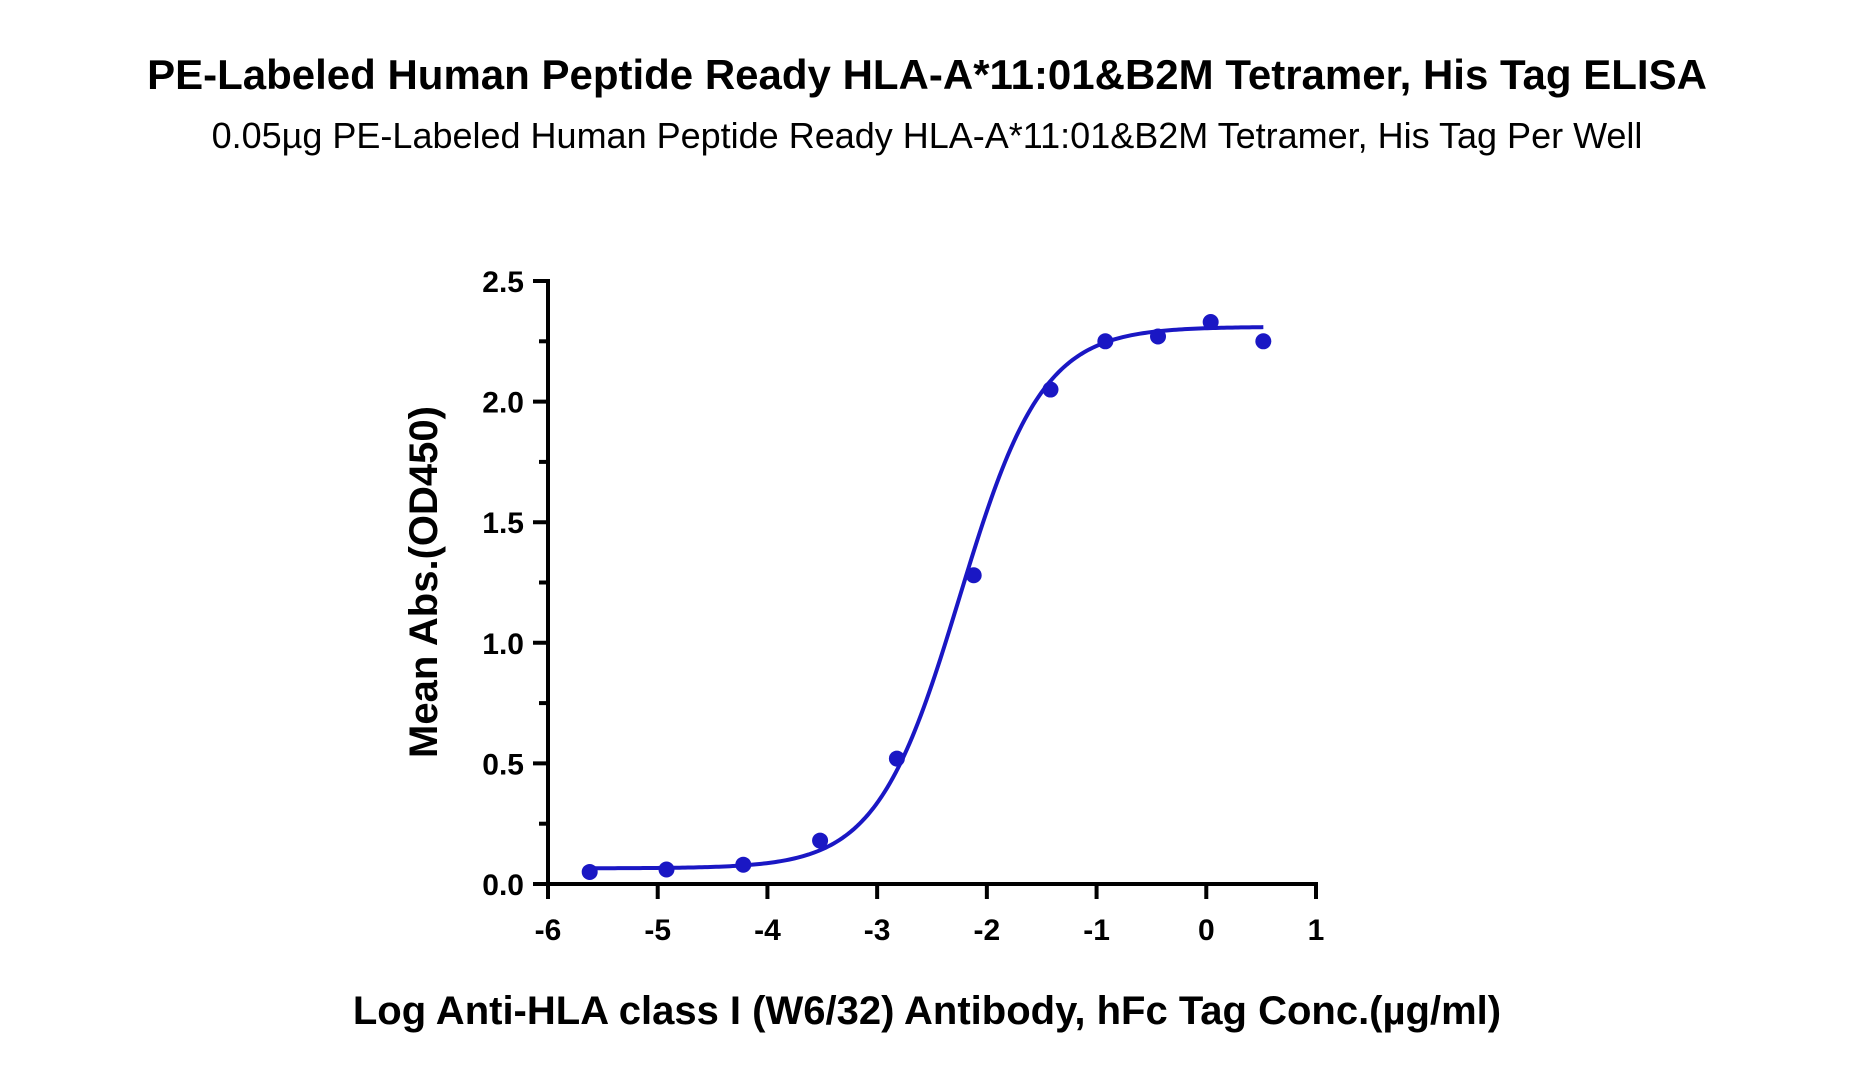  What do you see at coordinates (503, 282) in the screenshot?
I see `y-tick-label: 2.5` at bounding box center [503, 282].